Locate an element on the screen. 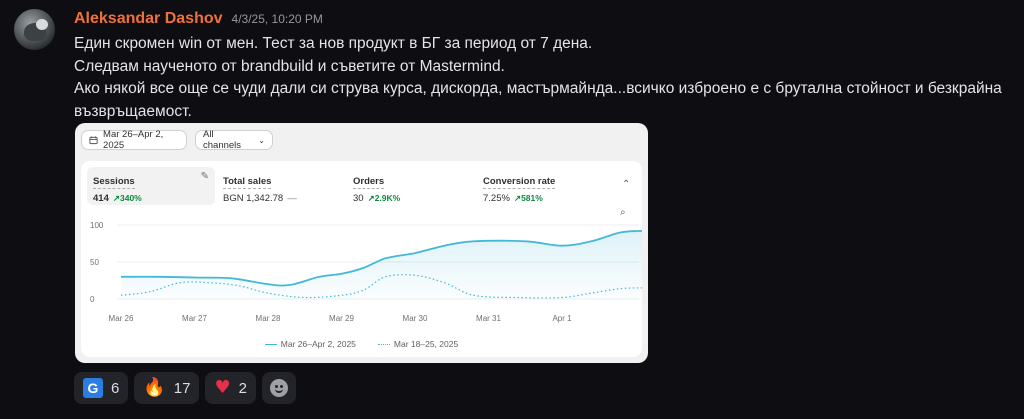 Image resolution: width=1024 pixels, height=419 pixels. metric-value: 414 is located at coordinates (101, 198).